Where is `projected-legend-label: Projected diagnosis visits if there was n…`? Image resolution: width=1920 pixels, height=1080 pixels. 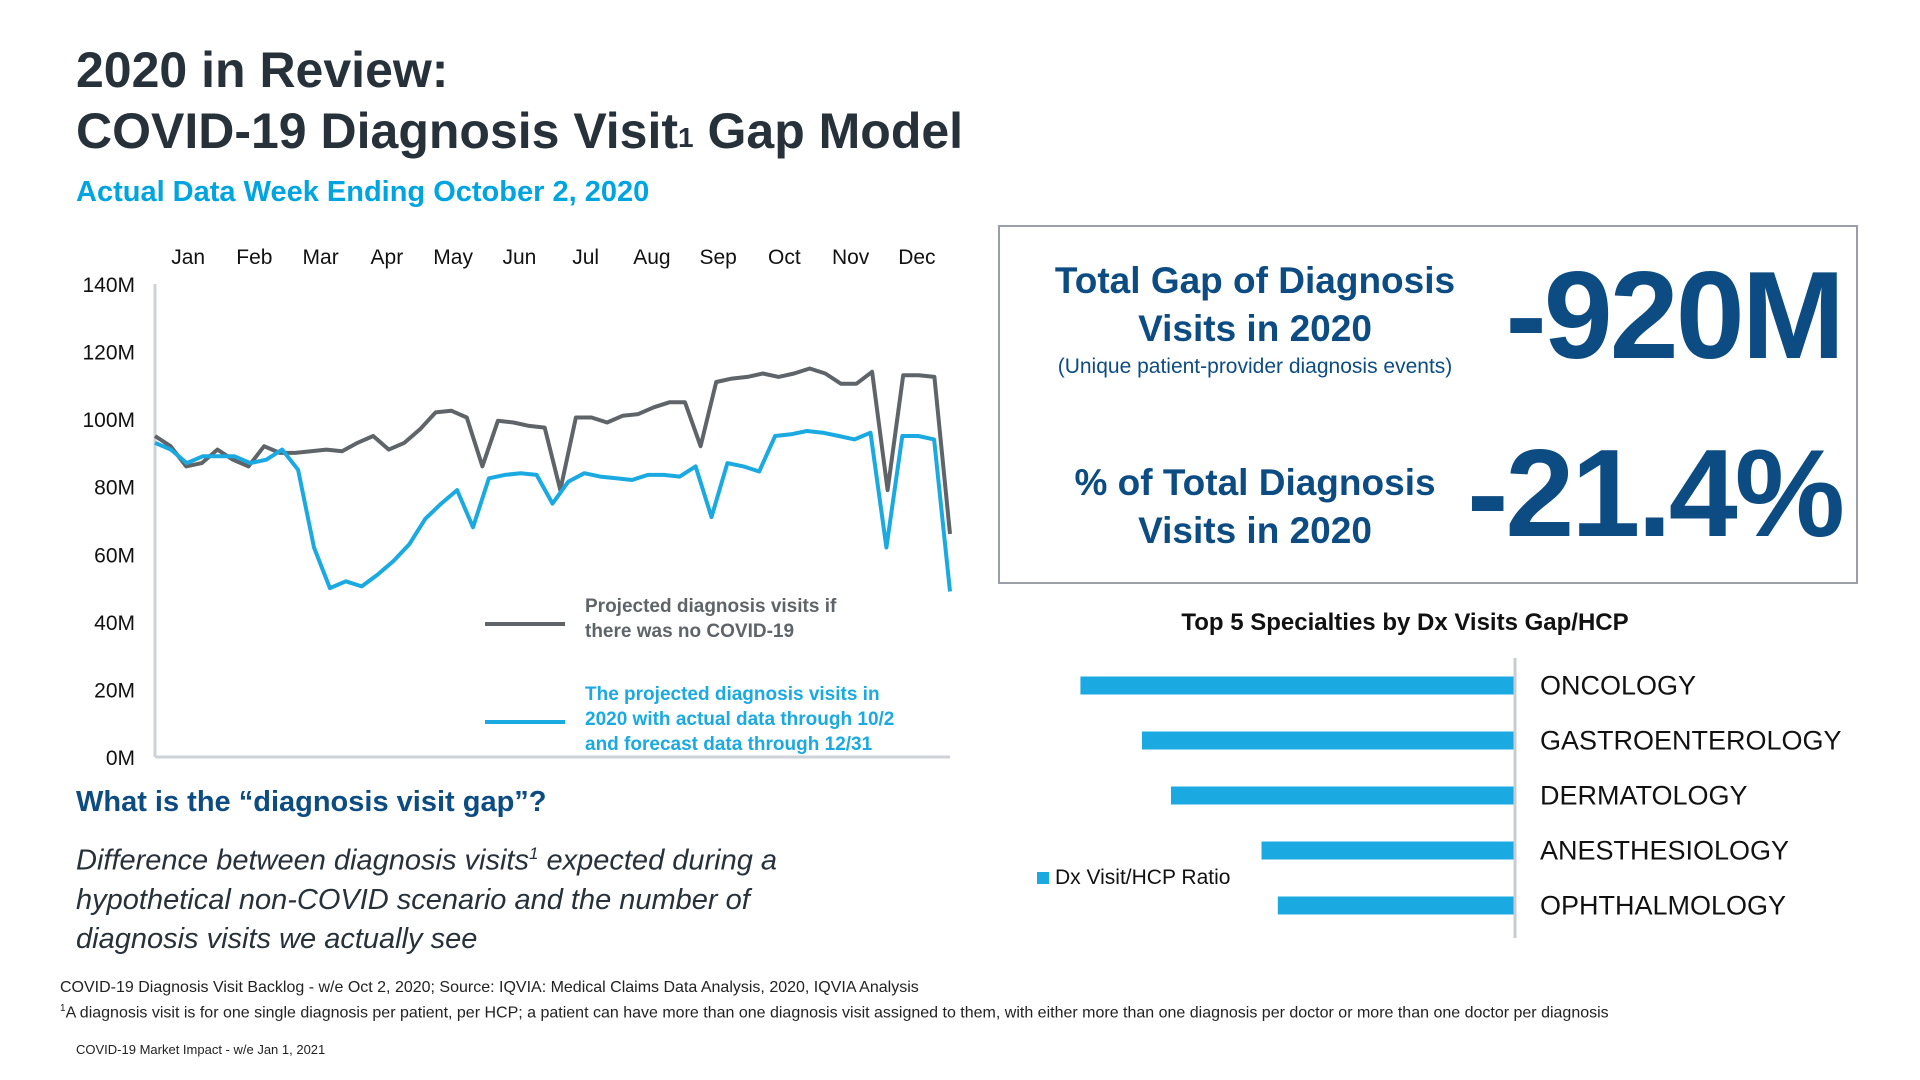 projected-legend-label: Projected diagnosis visits if there was n… is located at coordinates (711, 619).